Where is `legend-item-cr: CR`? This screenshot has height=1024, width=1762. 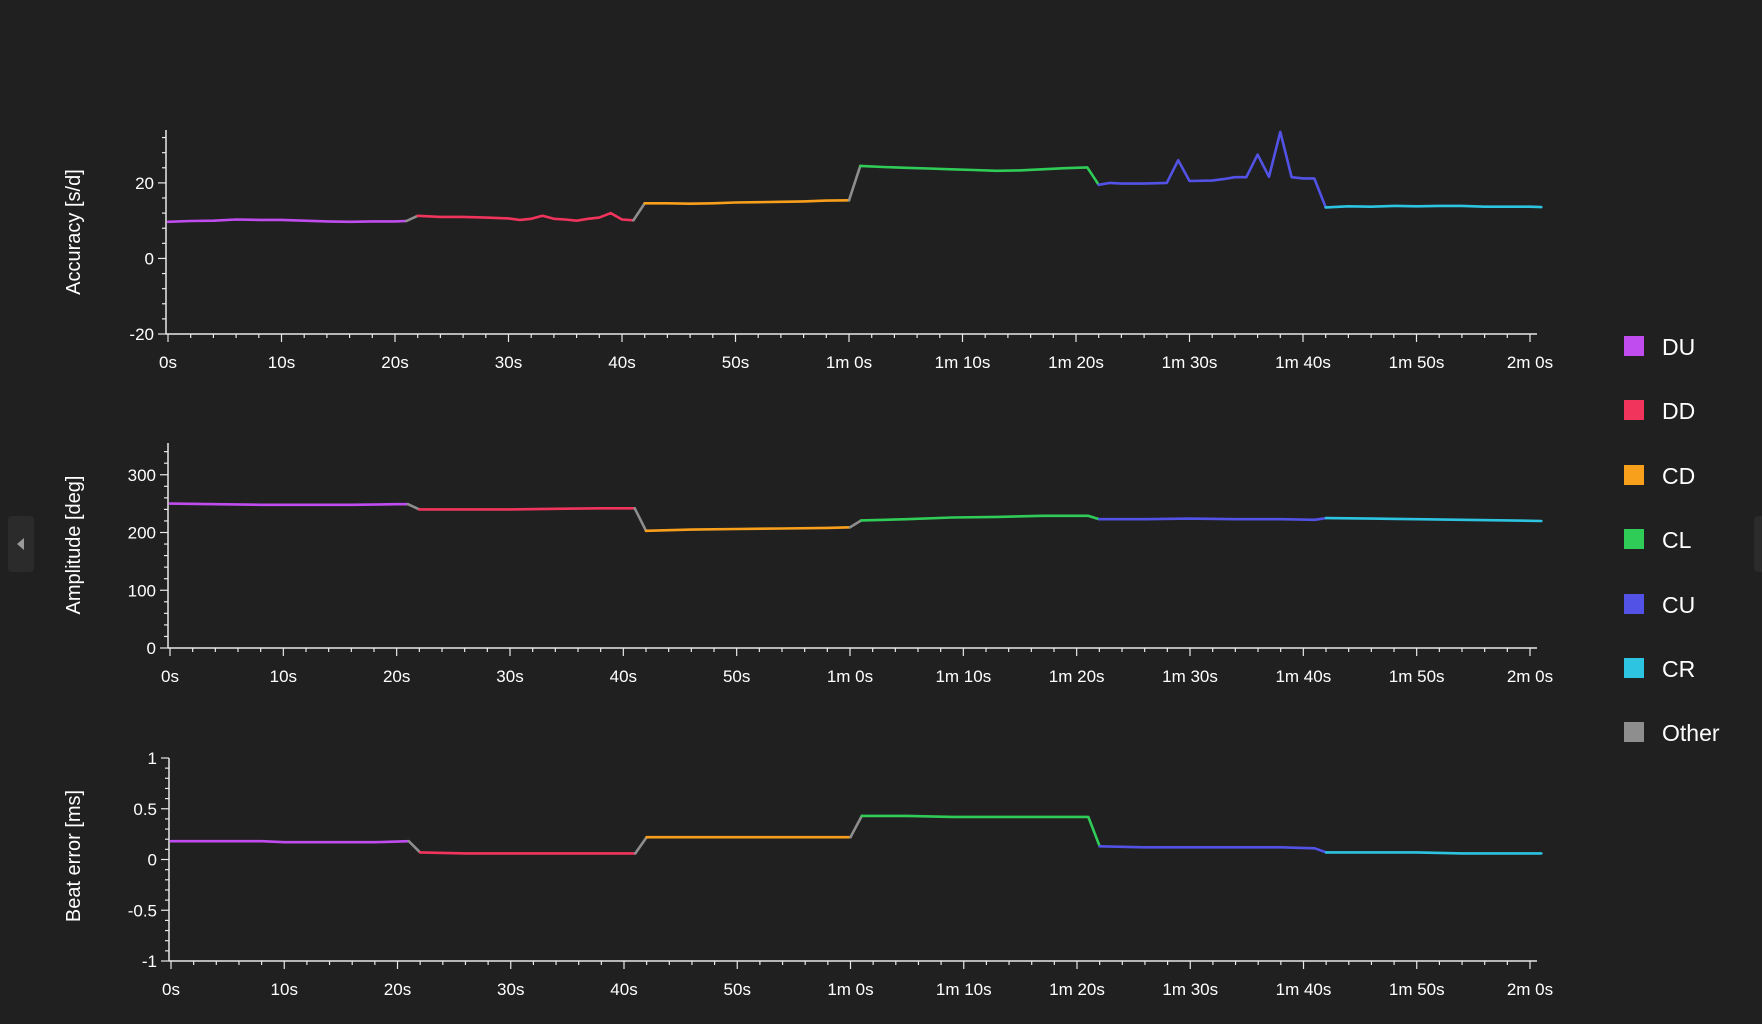
legend-item-cr: CR is located at coordinates (1689, 668).